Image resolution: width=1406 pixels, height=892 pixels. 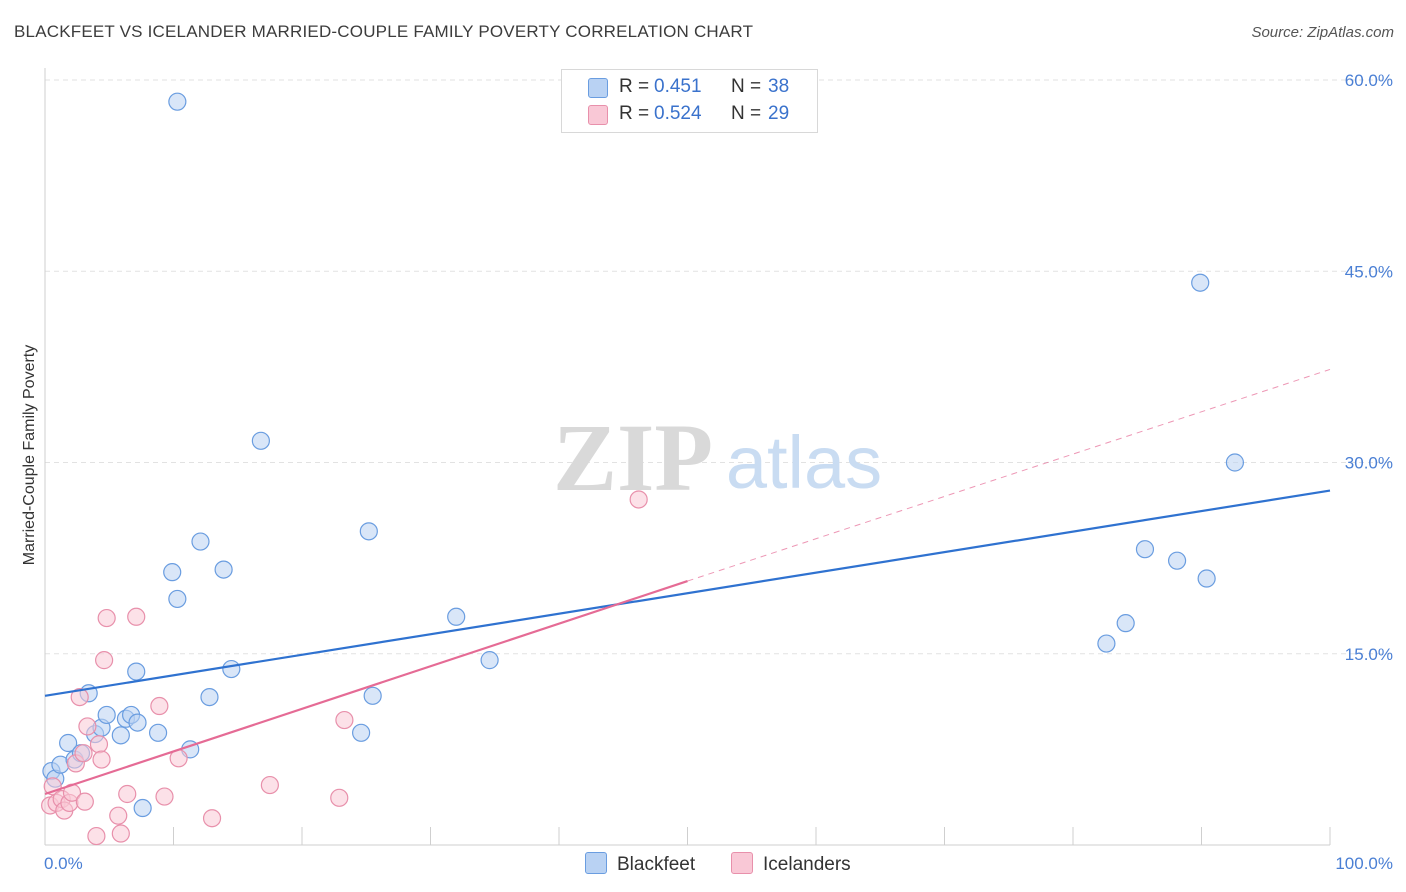 What do you see at coordinates (742, 863) in the screenshot?
I see `bottom-legend-swatch-icelanders` at bounding box center [742, 863].